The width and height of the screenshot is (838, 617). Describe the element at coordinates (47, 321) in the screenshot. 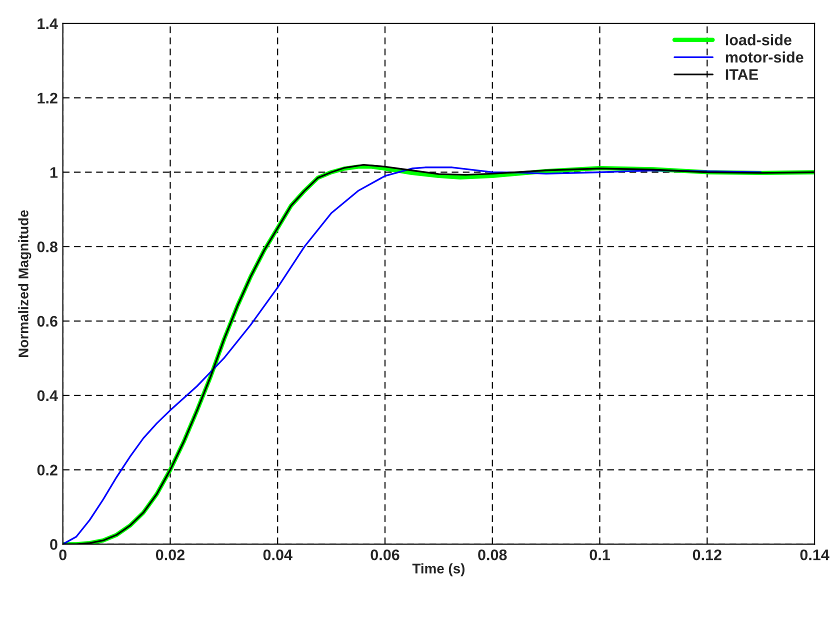

I see `y-tick-label: 0.6` at that location.